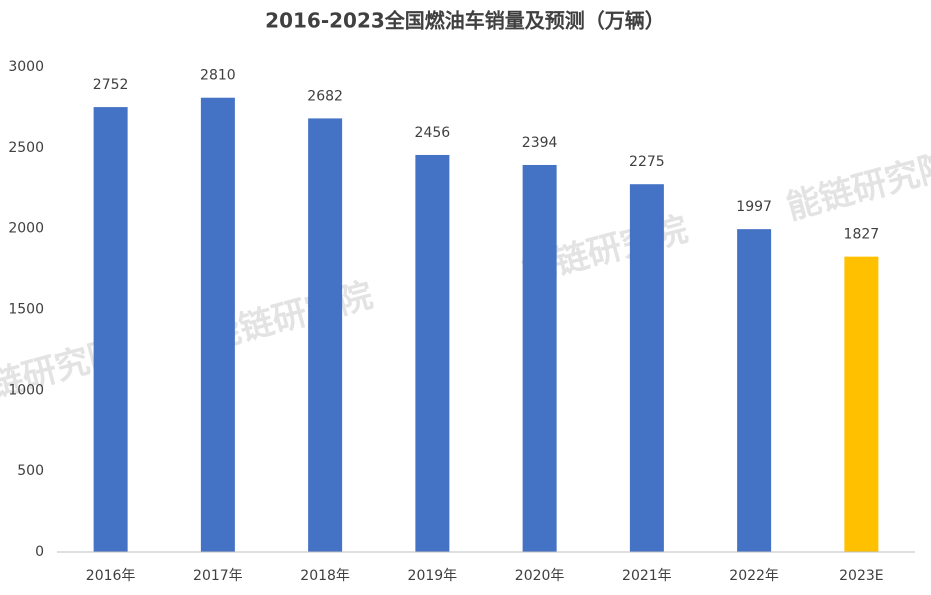 This screenshot has width=931, height=595. I want to click on y-tick-label: 0, so click(39, 552).